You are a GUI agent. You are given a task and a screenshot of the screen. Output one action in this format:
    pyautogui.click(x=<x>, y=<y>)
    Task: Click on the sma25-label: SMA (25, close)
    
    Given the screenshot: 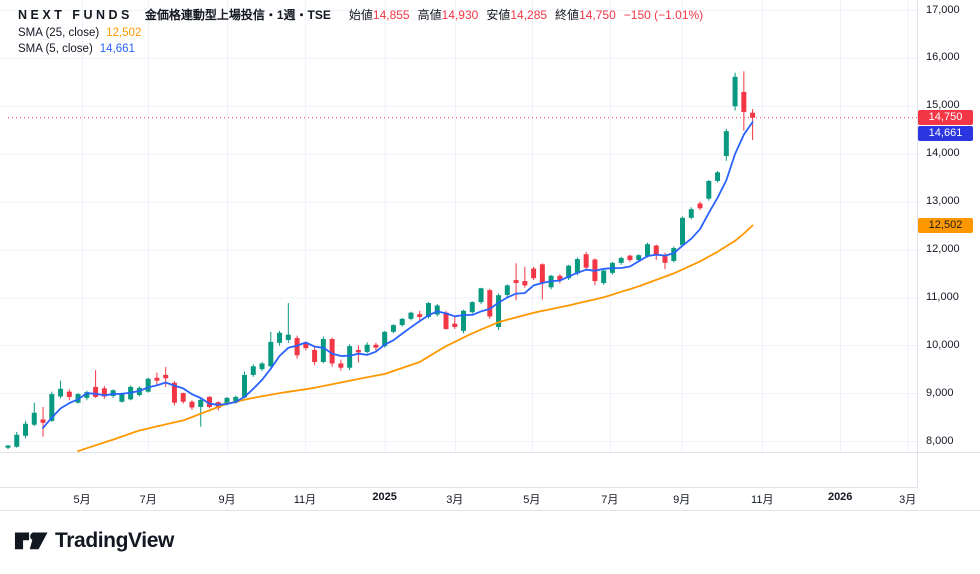 What is the action you would take?
    pyautogui.click(x=59, y=33)
    